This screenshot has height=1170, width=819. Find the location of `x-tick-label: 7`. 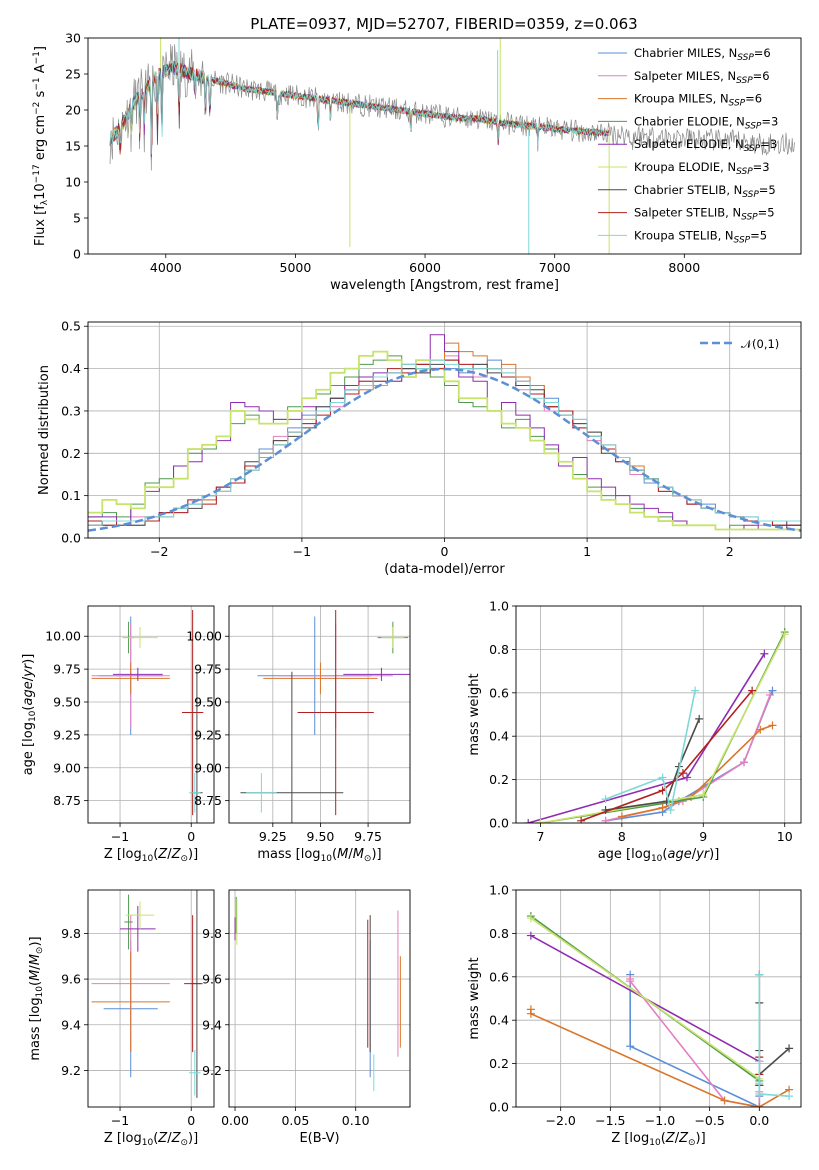

x-tick-label: 7 is located at coordinates (540, 836).